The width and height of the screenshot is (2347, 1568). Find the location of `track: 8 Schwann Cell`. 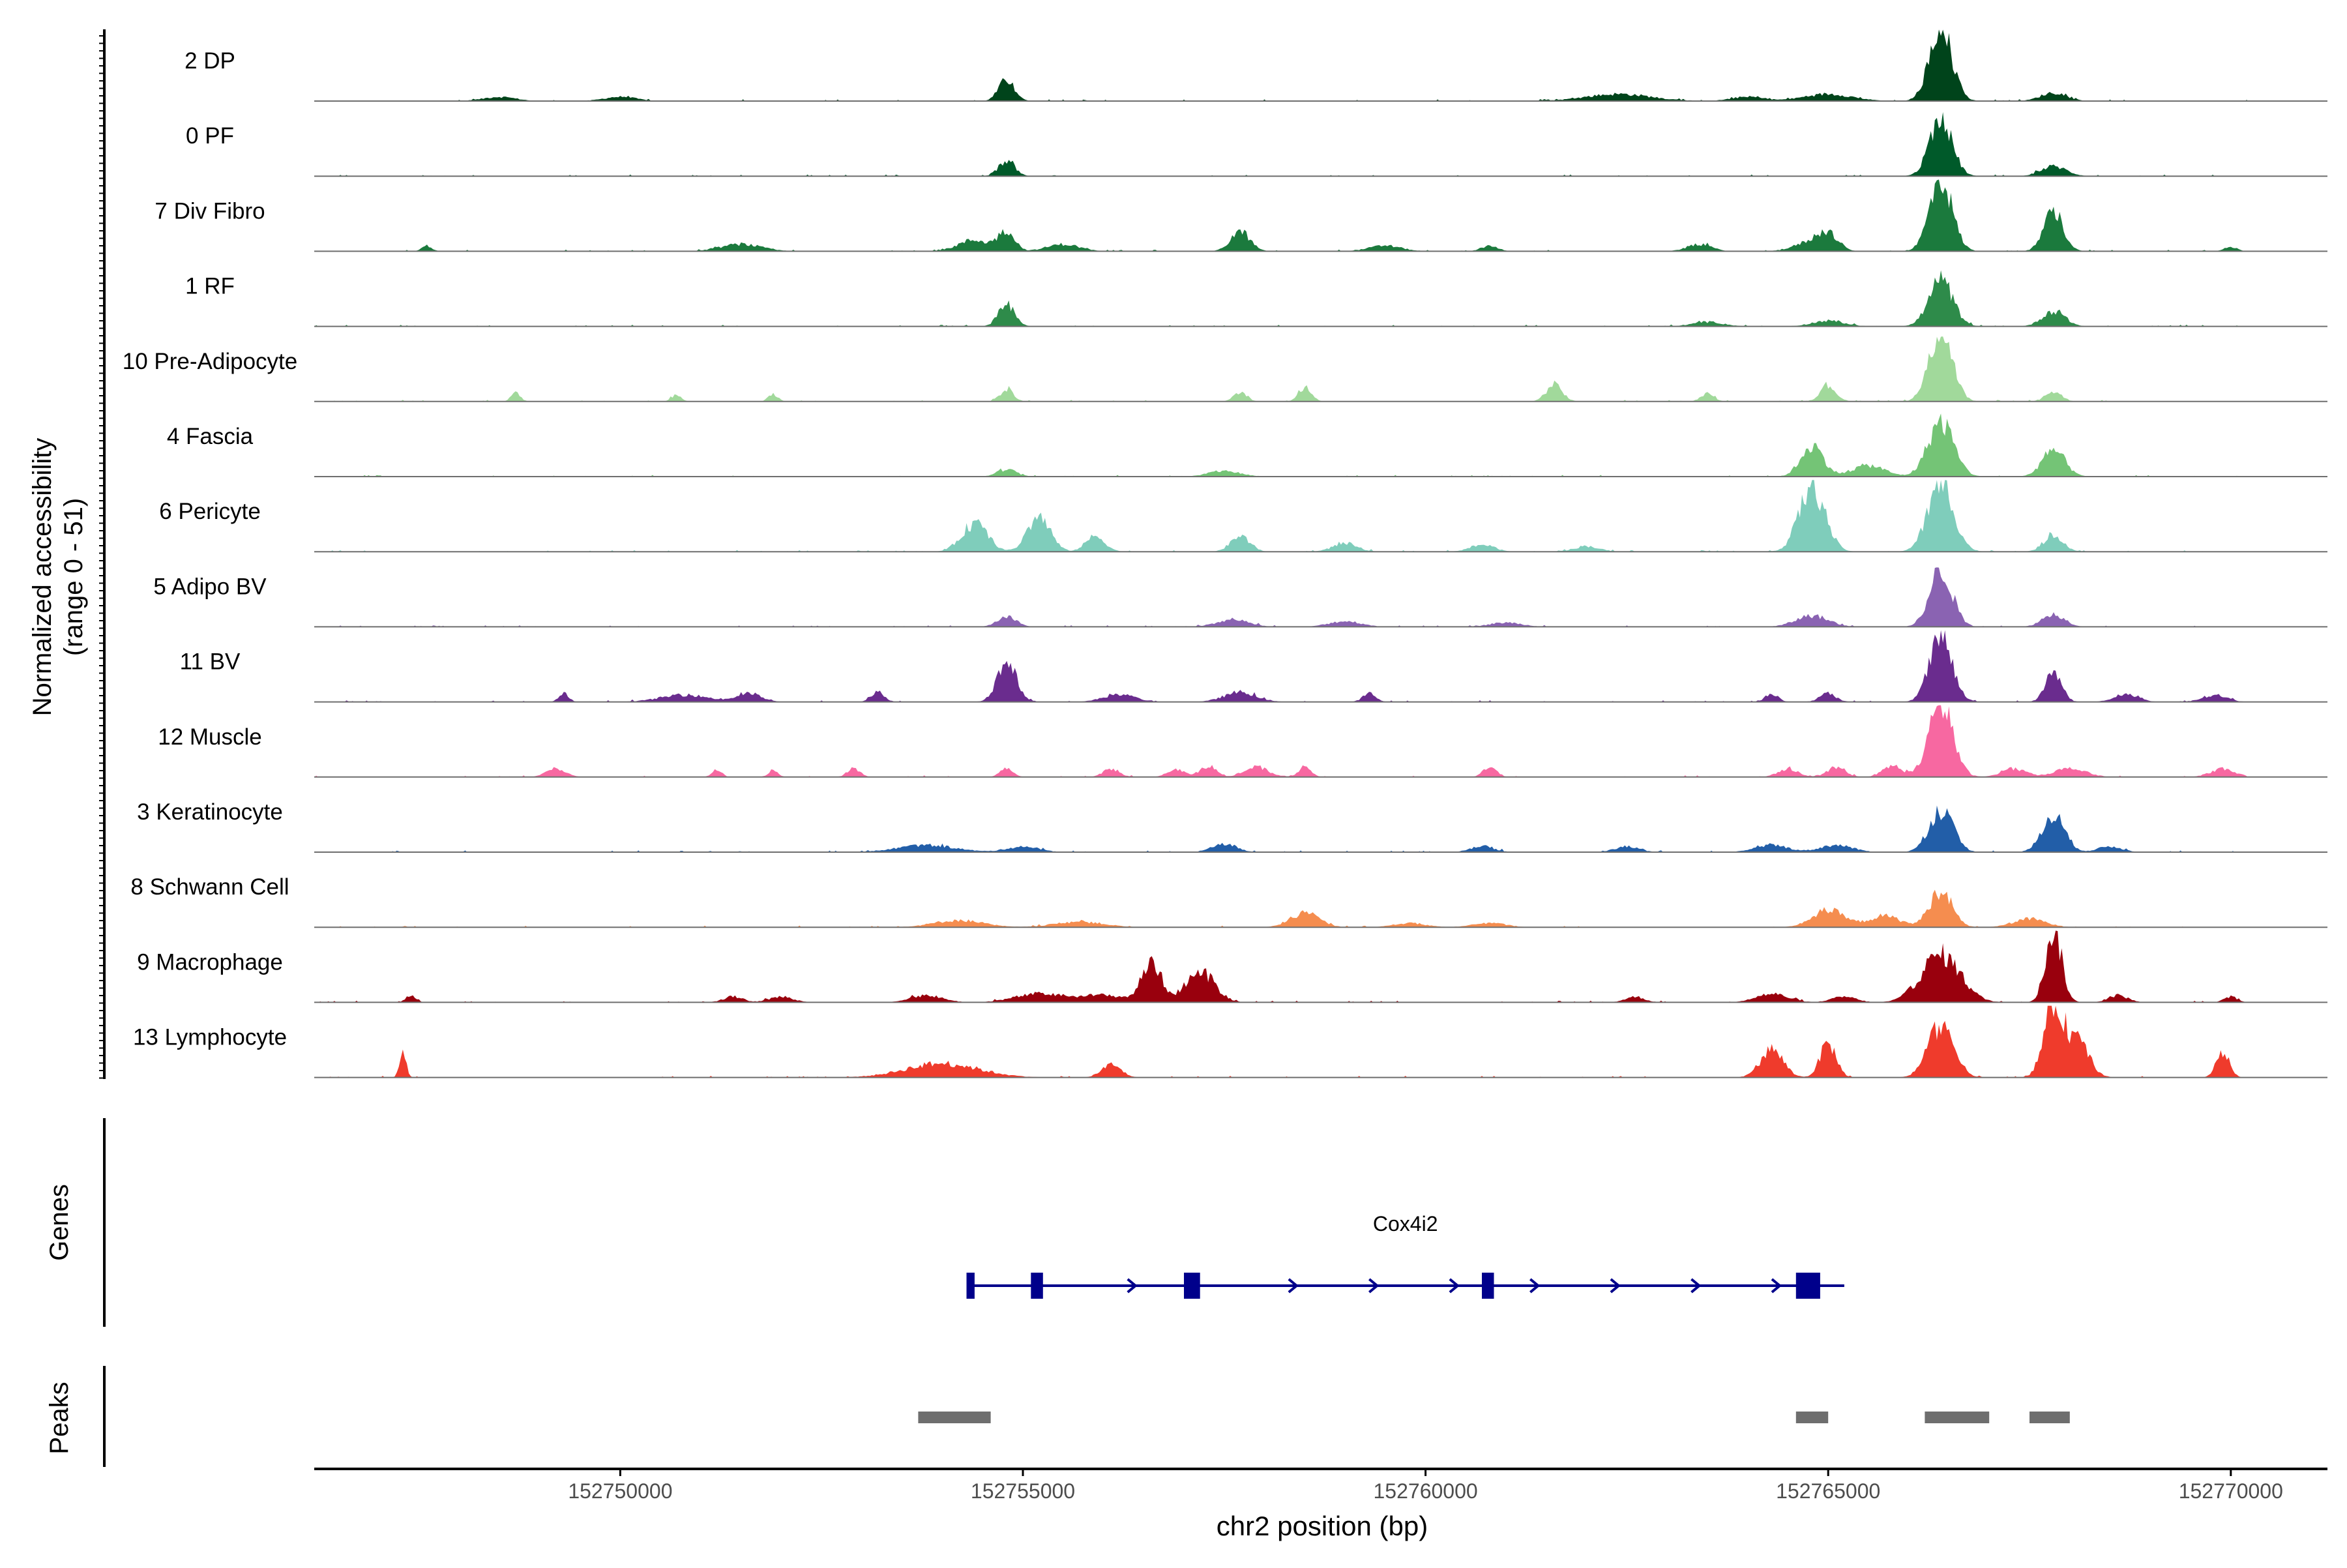

track: 8 Schwann Cell is located at coordinates (1228, 901).